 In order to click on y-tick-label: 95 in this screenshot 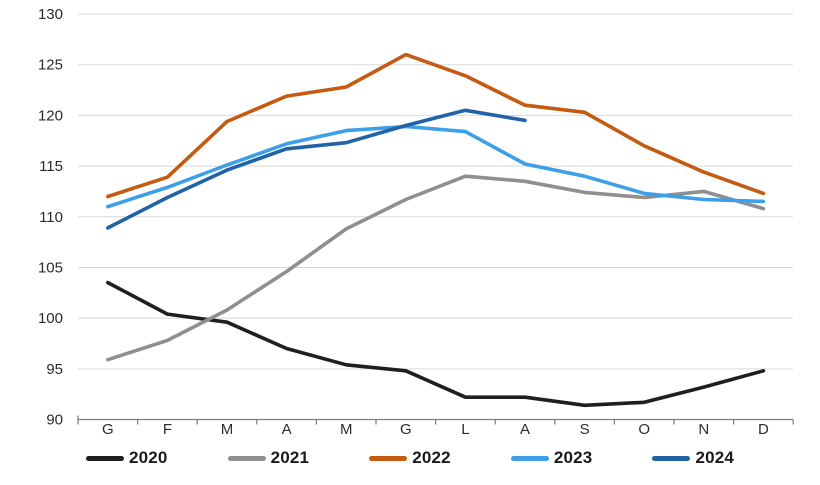, I will do `click(54, 369)`.